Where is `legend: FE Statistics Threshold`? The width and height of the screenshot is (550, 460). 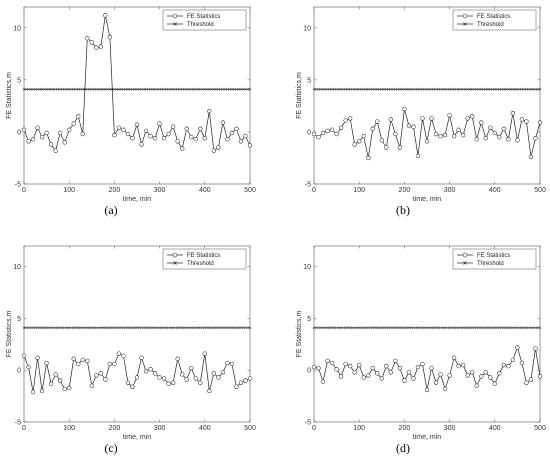
legend: FE Statistics Threshold is located at coordinates (494, 20).